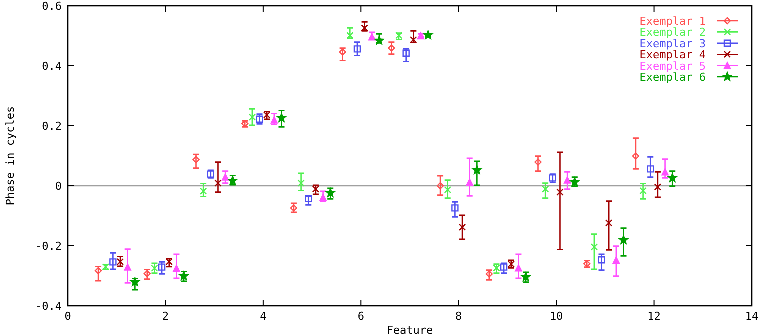 The image size is (768, 336). What do you see at coordinates (52, 6) in the screenshot?
I see `y-tick-label: 0.6` at bounding box center [52, 6].